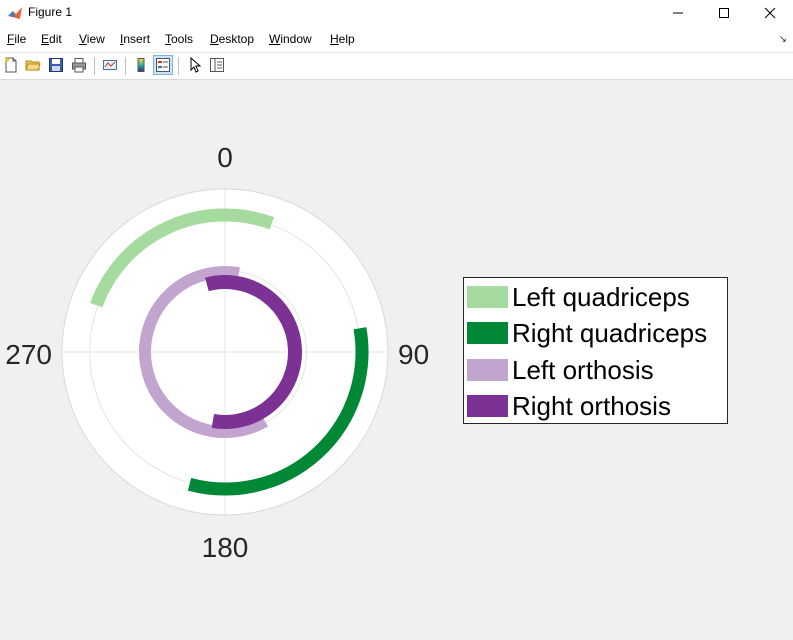 The height and width of the screenshot is (640, 793). I want to click on window-title: Figure 1, so click(50, 12).